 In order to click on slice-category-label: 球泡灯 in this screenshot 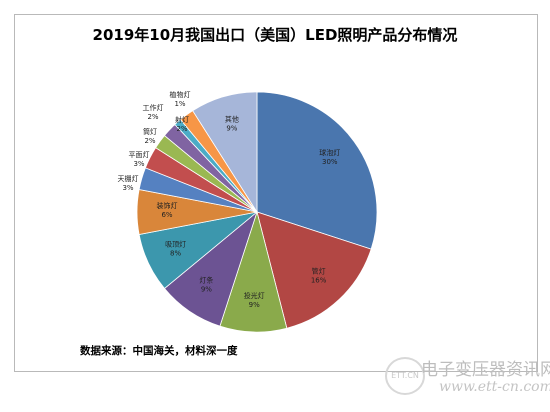, I will do `click(329, 152)`.